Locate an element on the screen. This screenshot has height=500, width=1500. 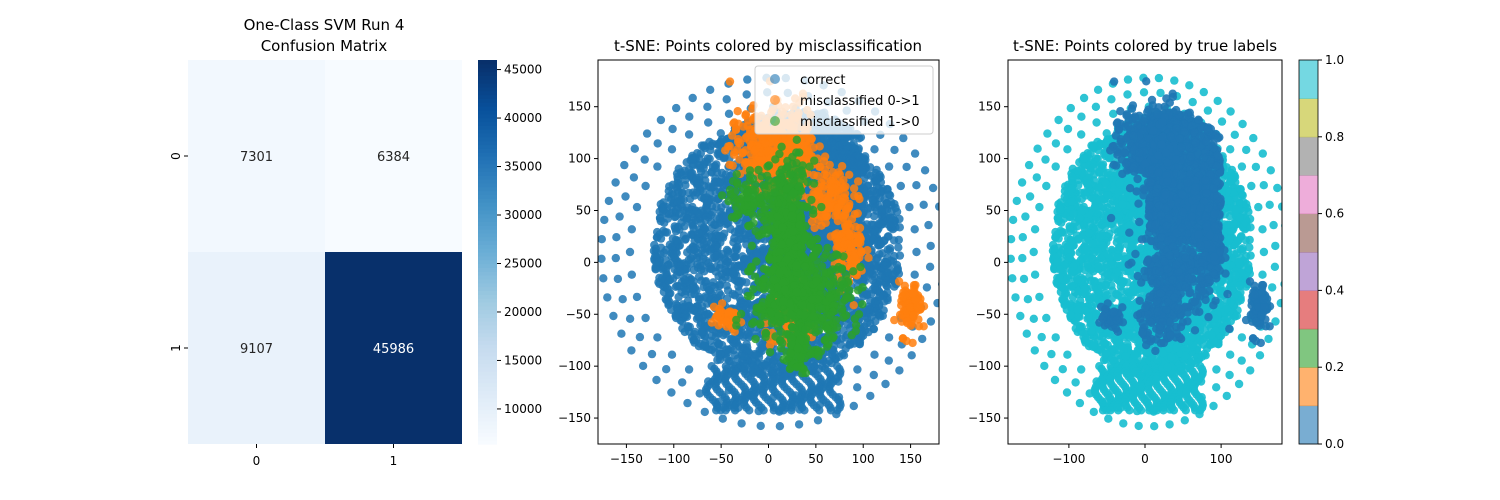
colorbar-tick-label-2: 20000 is located at coordinates (523, 312).